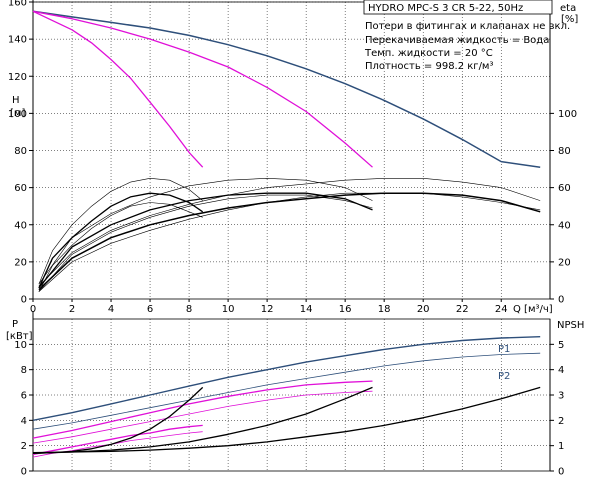 The height and width of the screenshot is (480, 592). I want to click on y2-tick-label: 1, so click(561, 446).